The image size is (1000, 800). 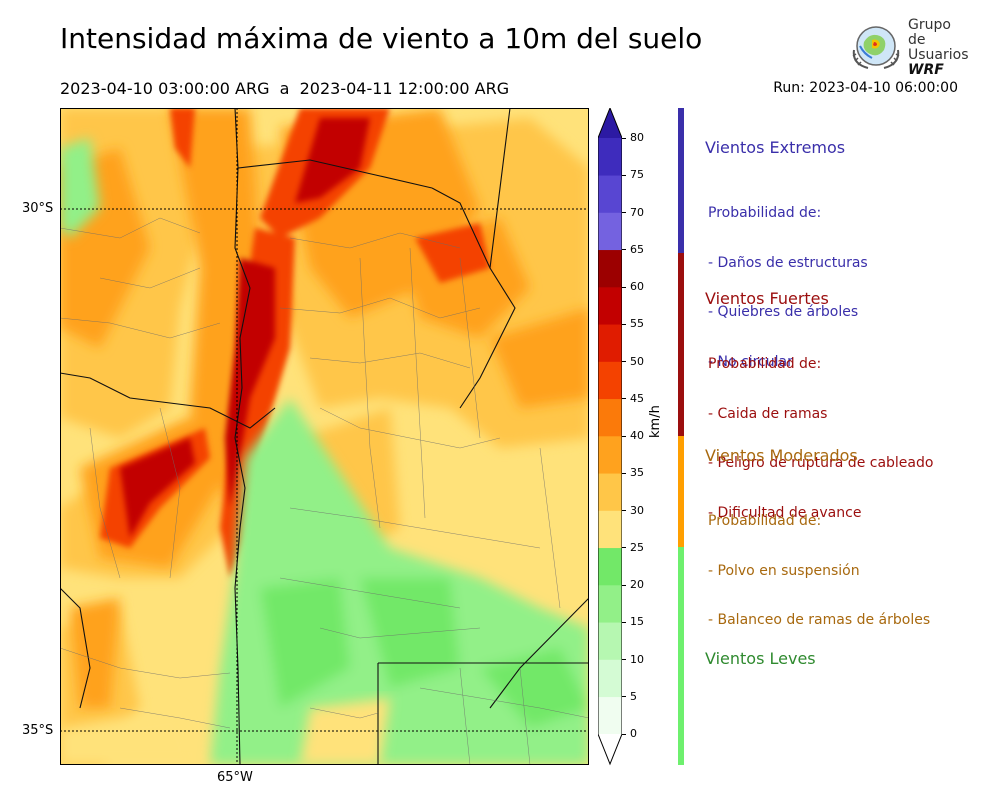 I want to click on logo-text: Grupo de Usuarios WRF, so click(x=939, y=48).